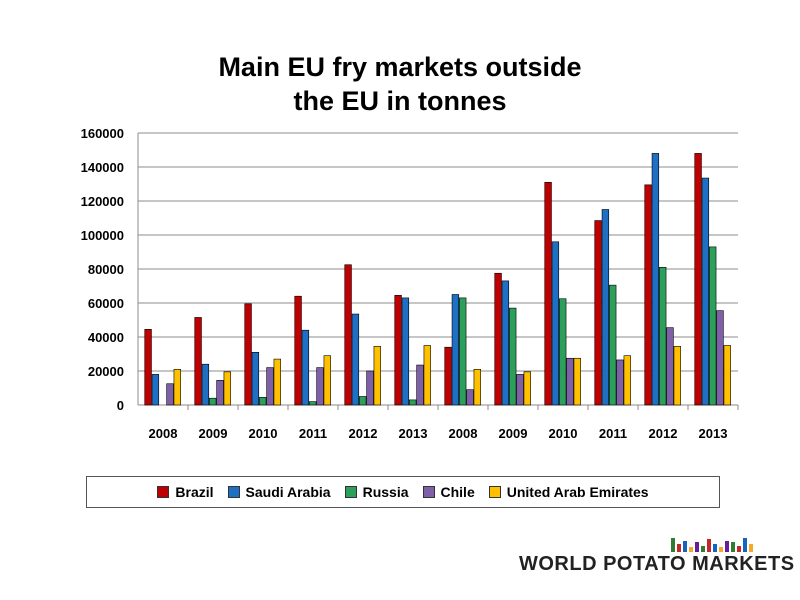  I want to click on legend-label: Chile, so click(457, 492).